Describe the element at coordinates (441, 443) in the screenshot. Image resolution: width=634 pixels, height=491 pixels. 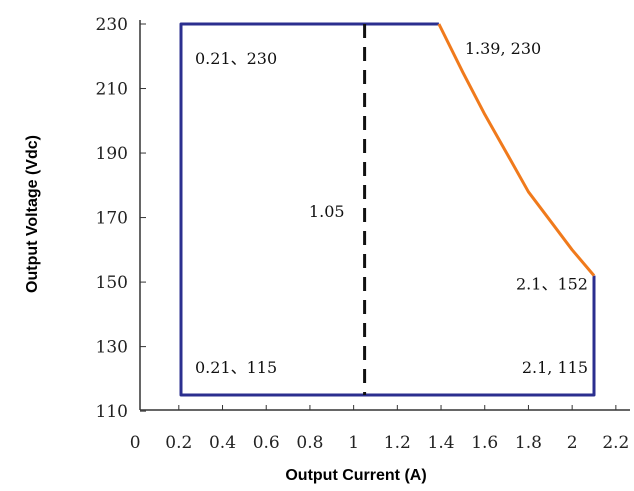
I see `x-tick-label: 1.4` at that location.